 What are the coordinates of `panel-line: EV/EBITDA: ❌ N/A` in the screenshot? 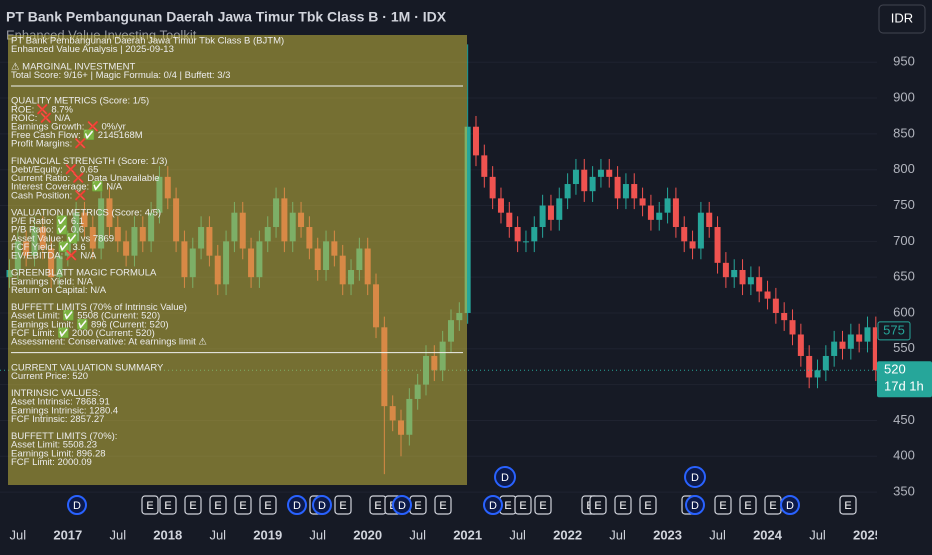 It's located at (54, 256).